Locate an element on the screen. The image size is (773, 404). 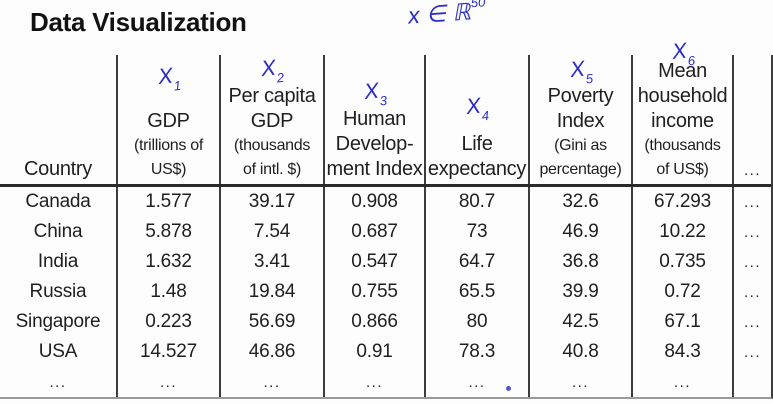
handwritten-vector-annotation: x ∈ ℝ50 is located at coordinates (446, 15).